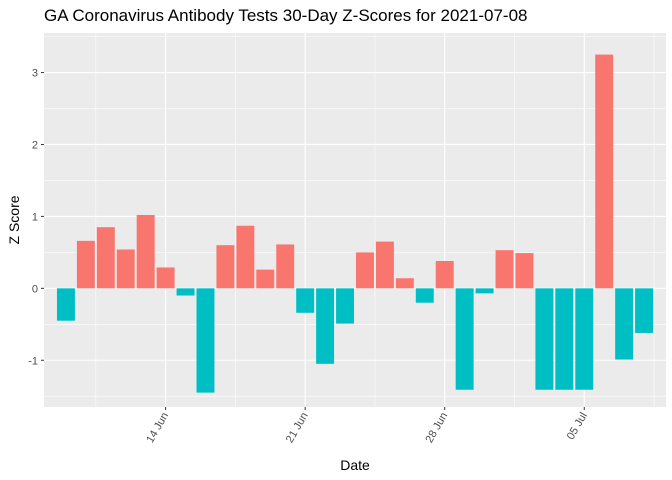  I want to click on y-axis-title: Z Score, so click(14, 219).